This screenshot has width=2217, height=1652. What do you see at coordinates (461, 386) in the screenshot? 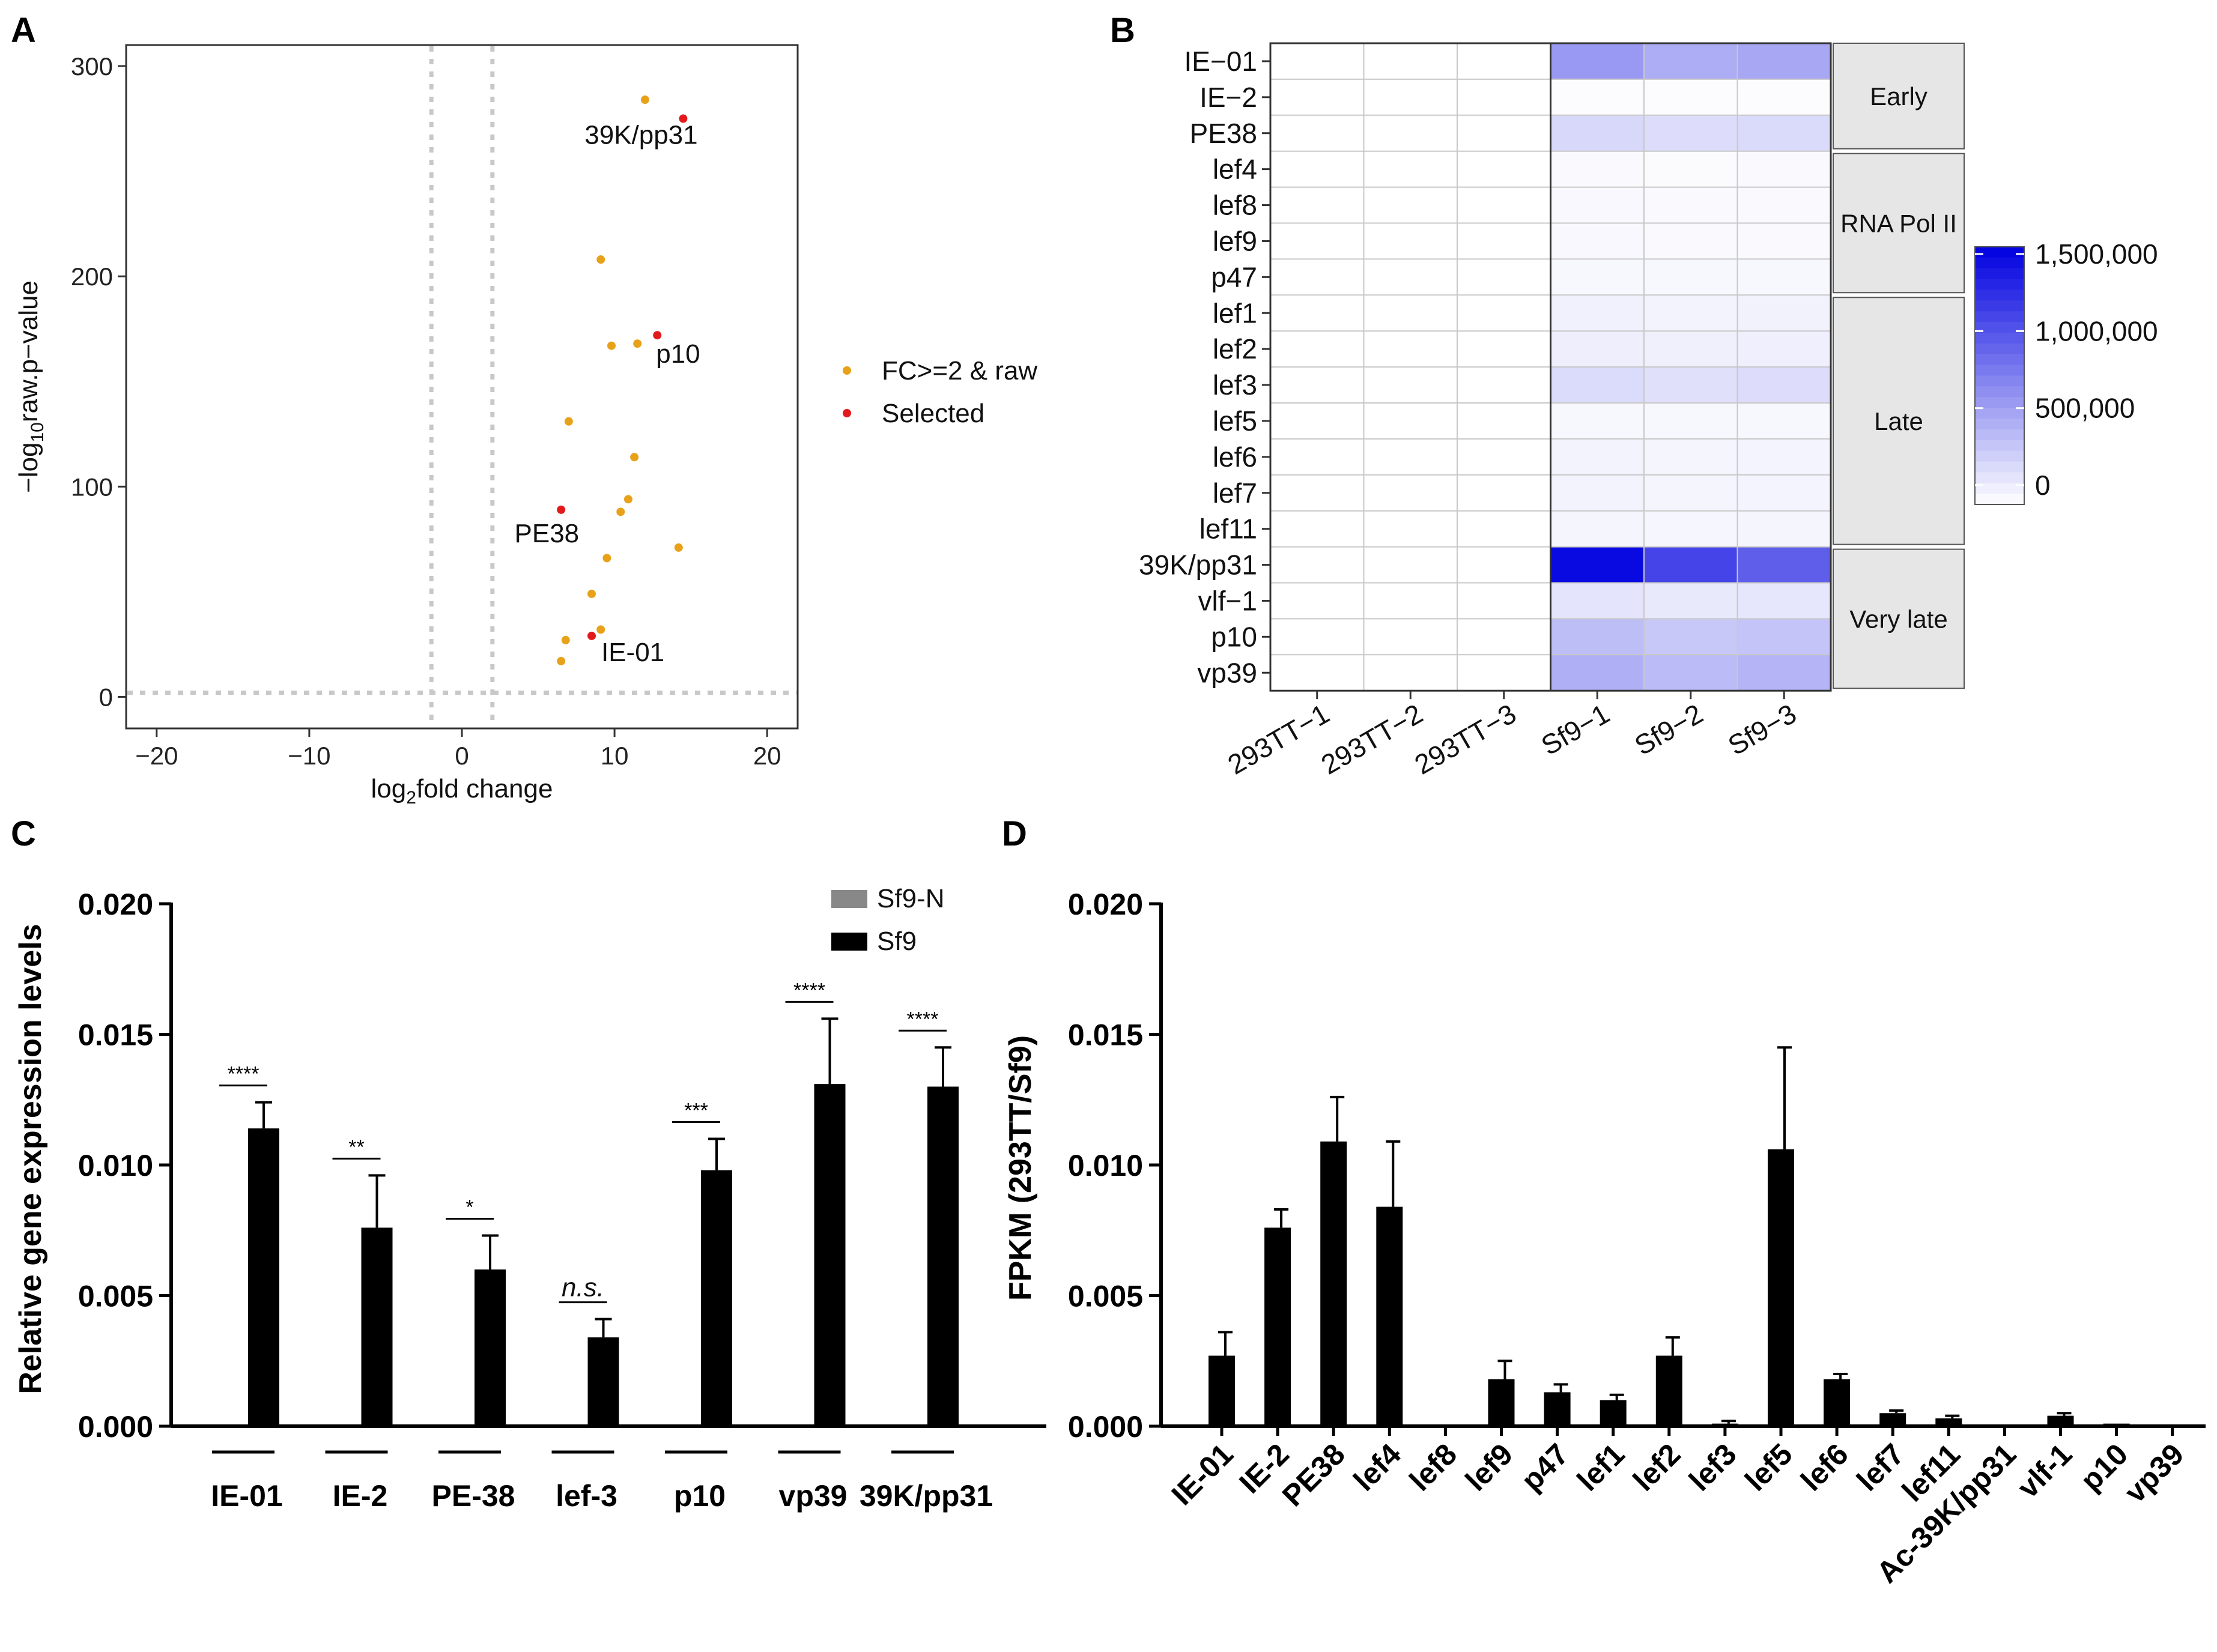
I see `threshold-lines` at bounding box center [461, 386].